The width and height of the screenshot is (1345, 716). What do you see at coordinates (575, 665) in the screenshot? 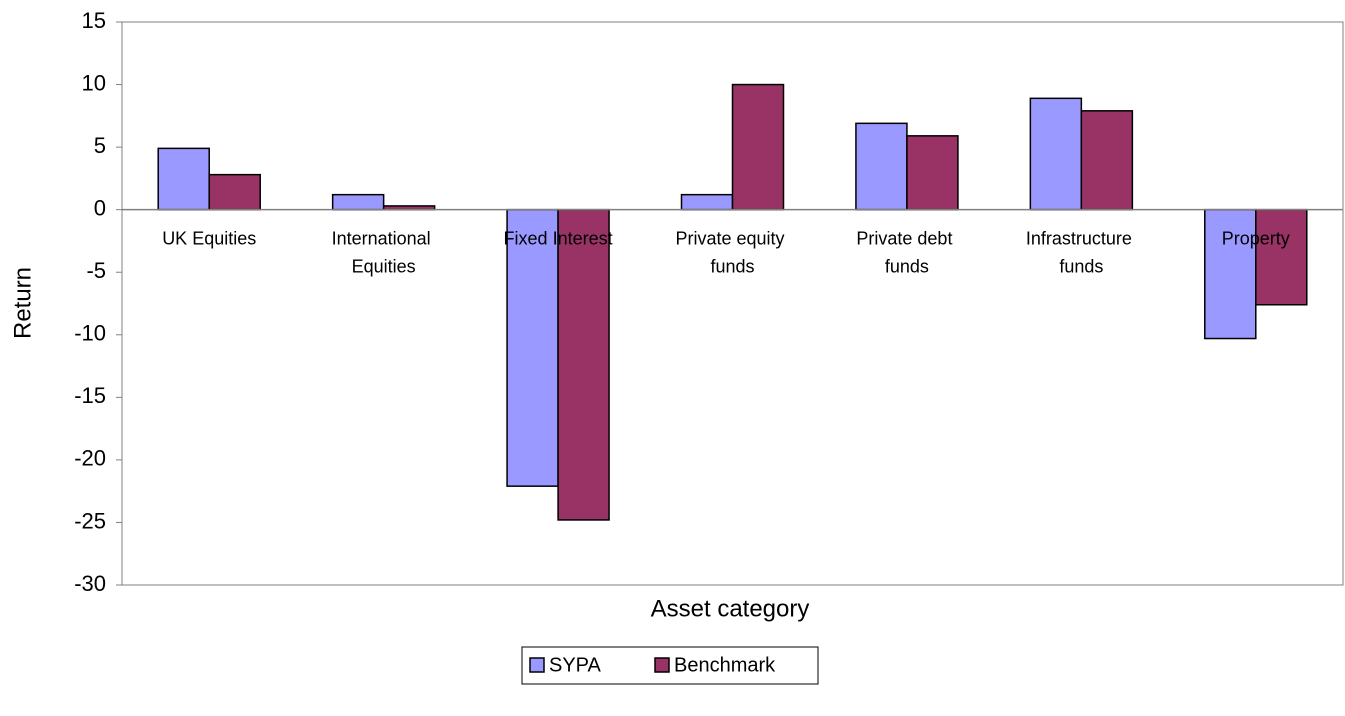
I see `legend-label: SYPA` at bounding box center [575, 665].